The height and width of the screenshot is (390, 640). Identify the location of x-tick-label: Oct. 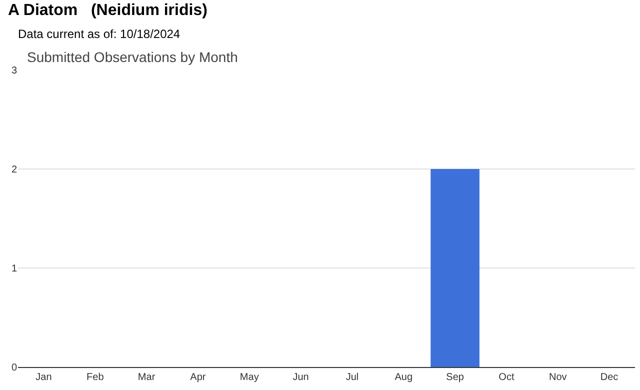
(506, 377).